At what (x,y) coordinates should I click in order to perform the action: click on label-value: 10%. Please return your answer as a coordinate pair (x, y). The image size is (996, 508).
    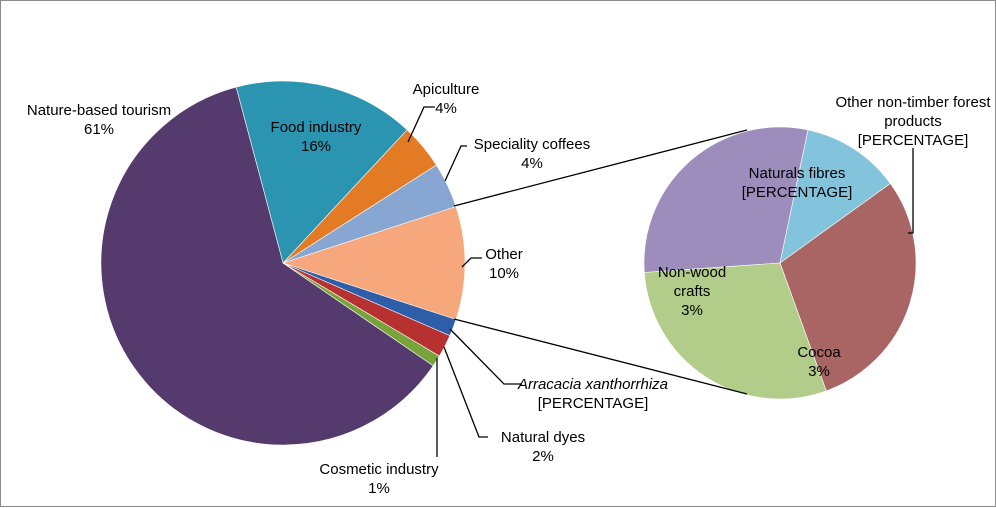
    Looking at the image, I should click on (504, 273).